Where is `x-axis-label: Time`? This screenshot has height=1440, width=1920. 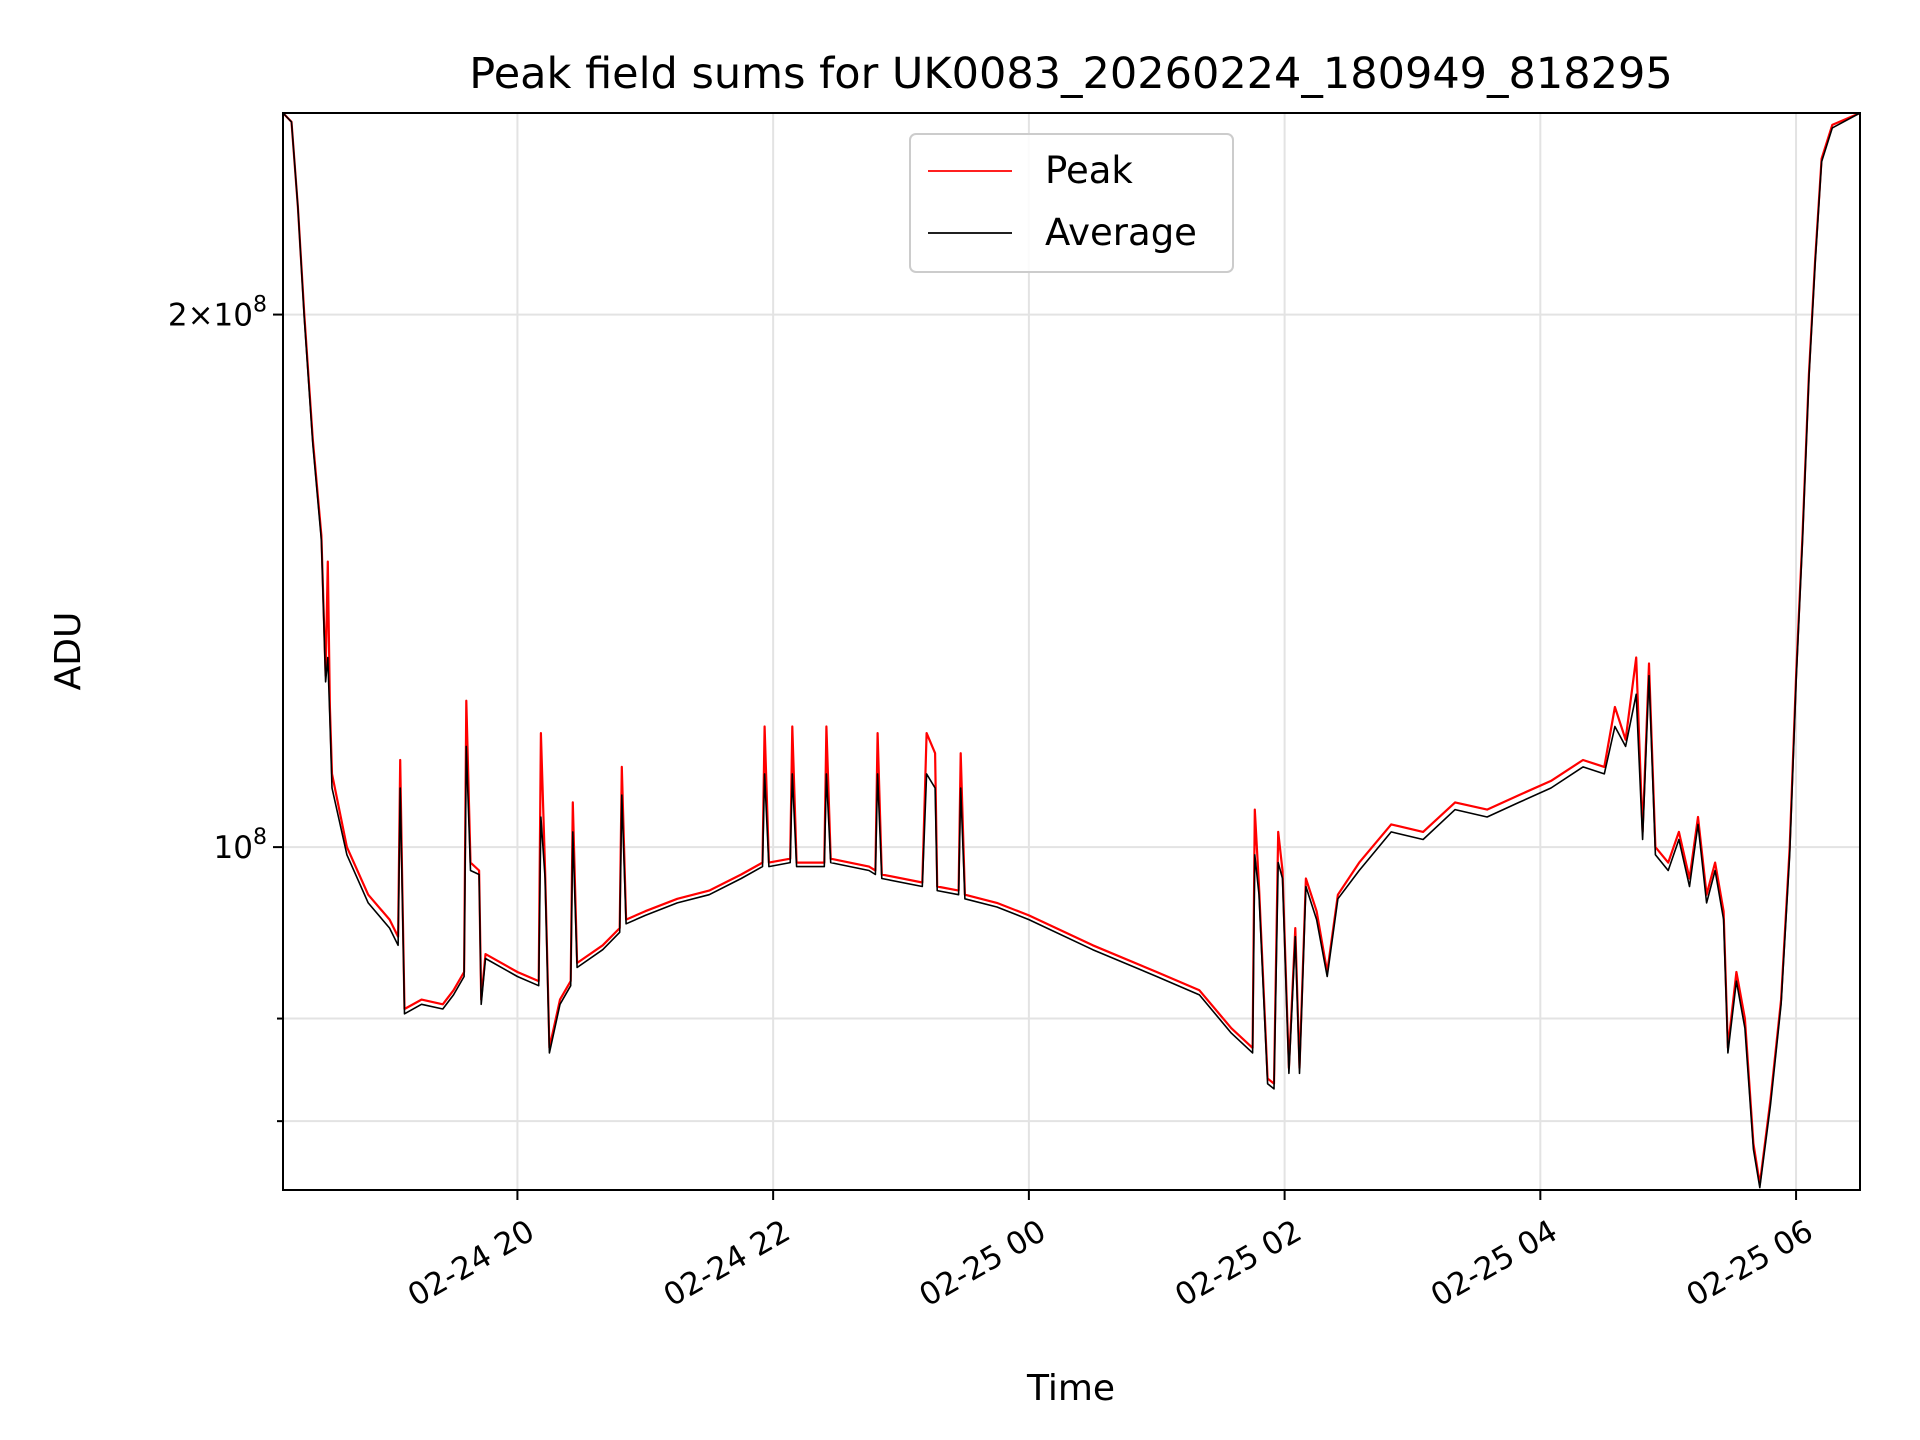
x-axis-label: Time is located at coordinates (1070, 1388).